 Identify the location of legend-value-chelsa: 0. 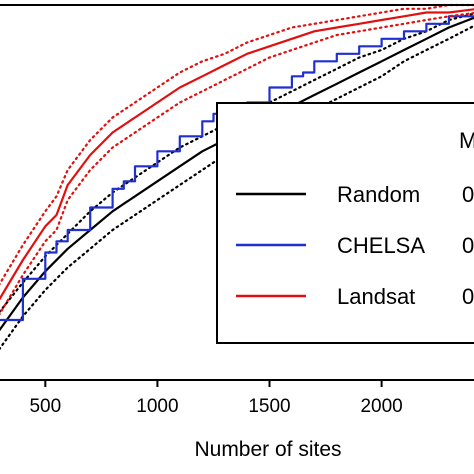
(468, 245).